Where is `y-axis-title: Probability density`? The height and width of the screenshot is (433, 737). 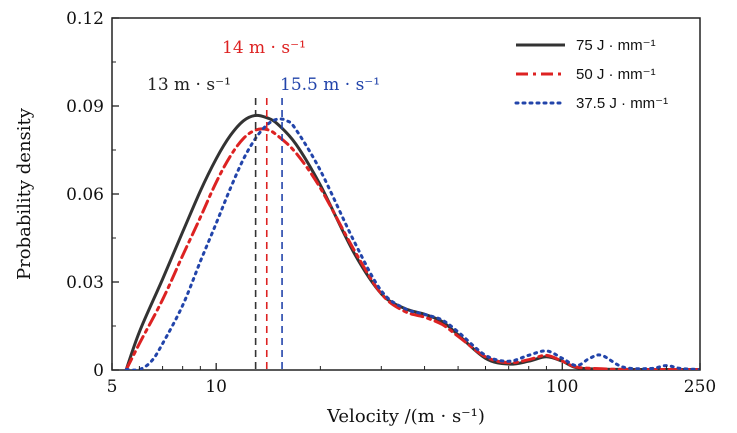
y-axis-title: Probability density is located at coordinates (24, 193).